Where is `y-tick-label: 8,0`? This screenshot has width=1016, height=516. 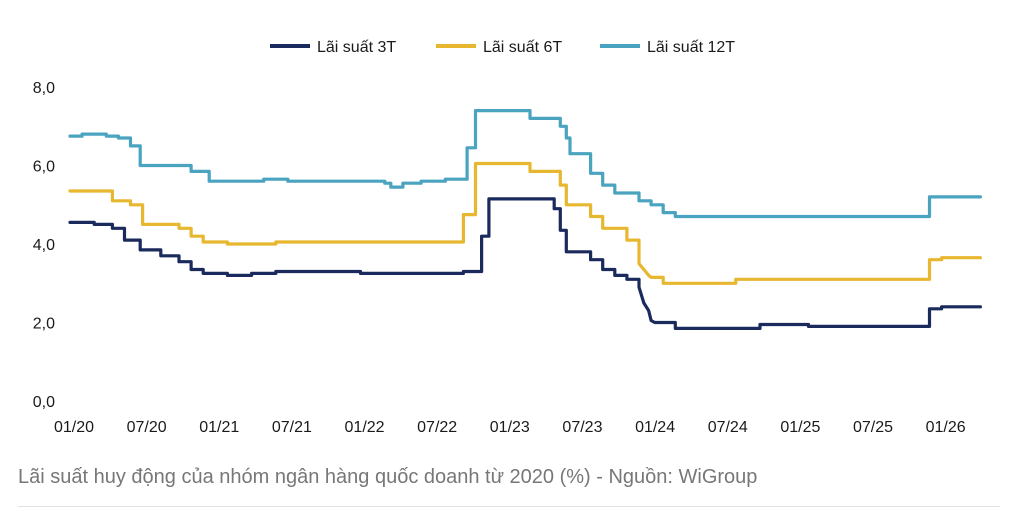
y-tick-label: 8,0 is located at coordinates (44, 88).